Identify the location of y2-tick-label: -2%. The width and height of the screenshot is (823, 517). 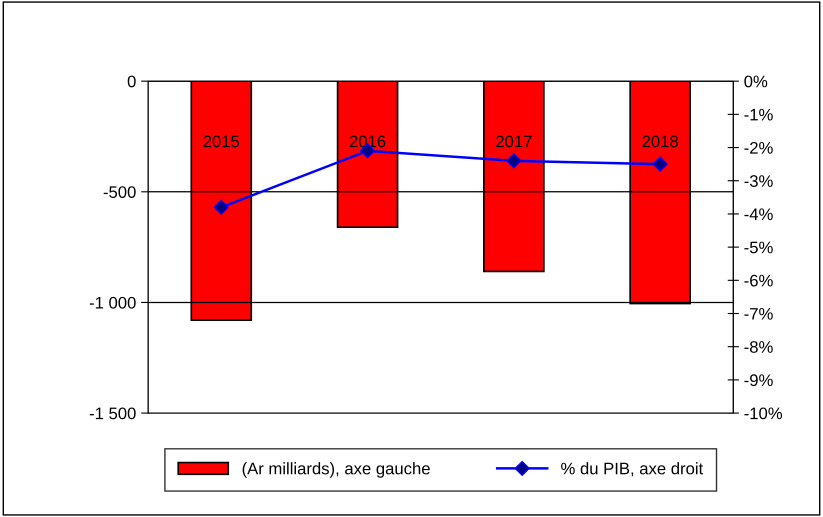
(758, 148).